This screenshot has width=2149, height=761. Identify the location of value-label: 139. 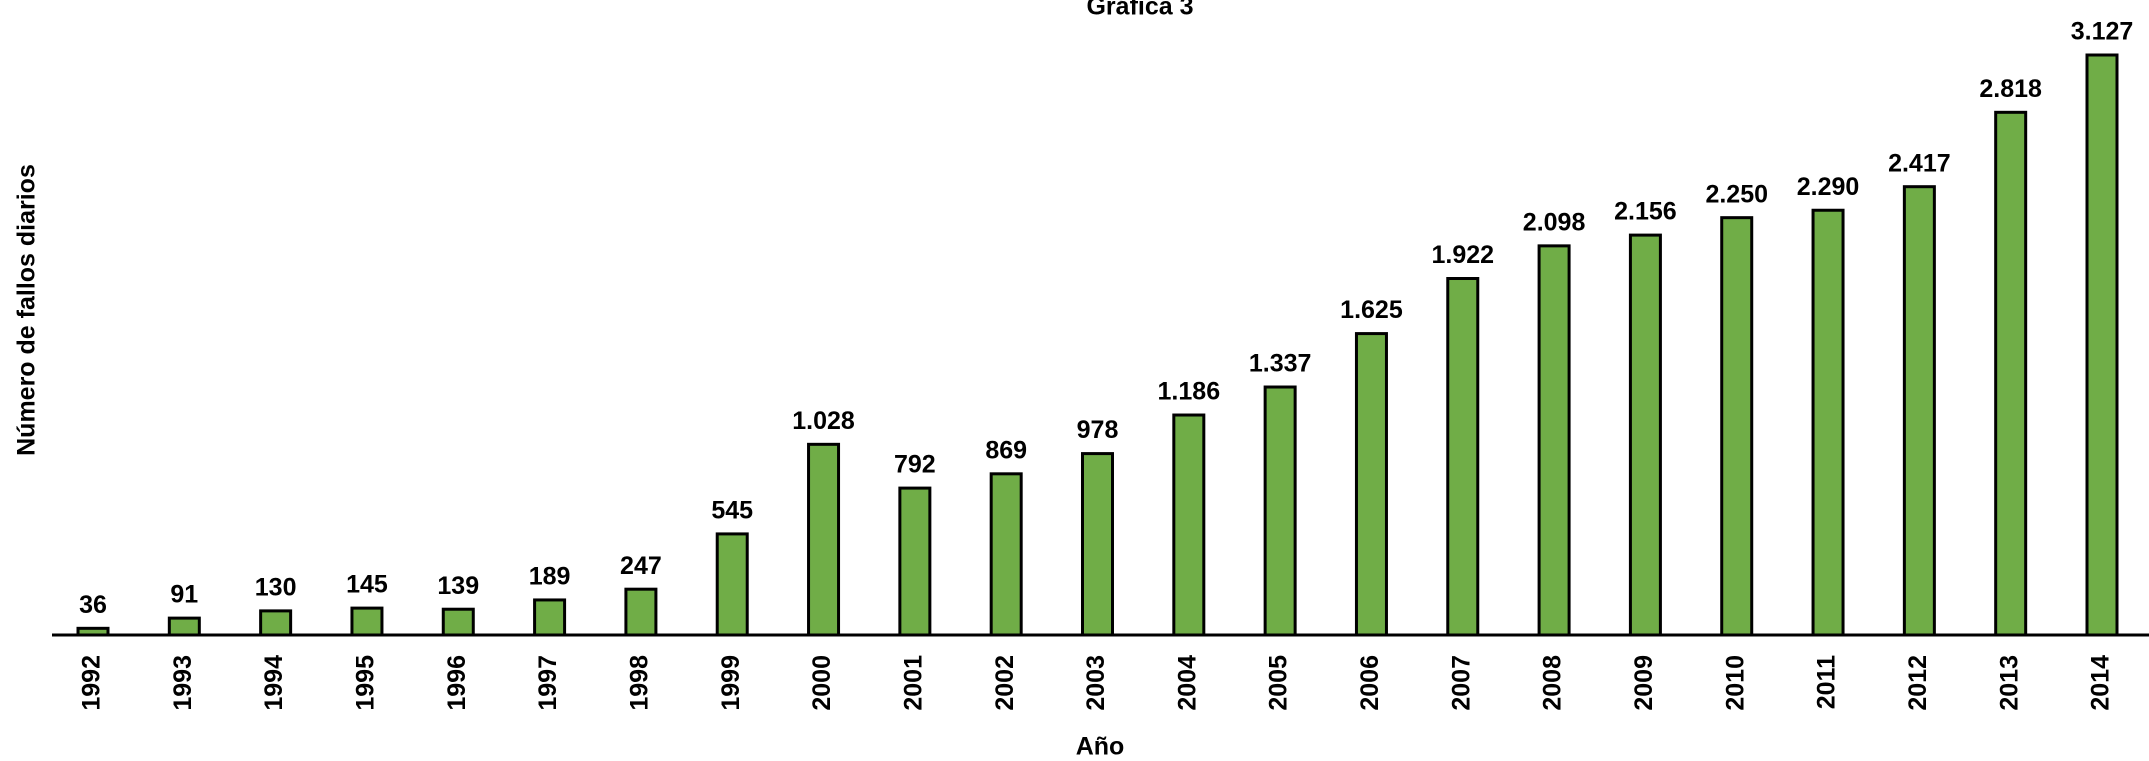
(458, 586).